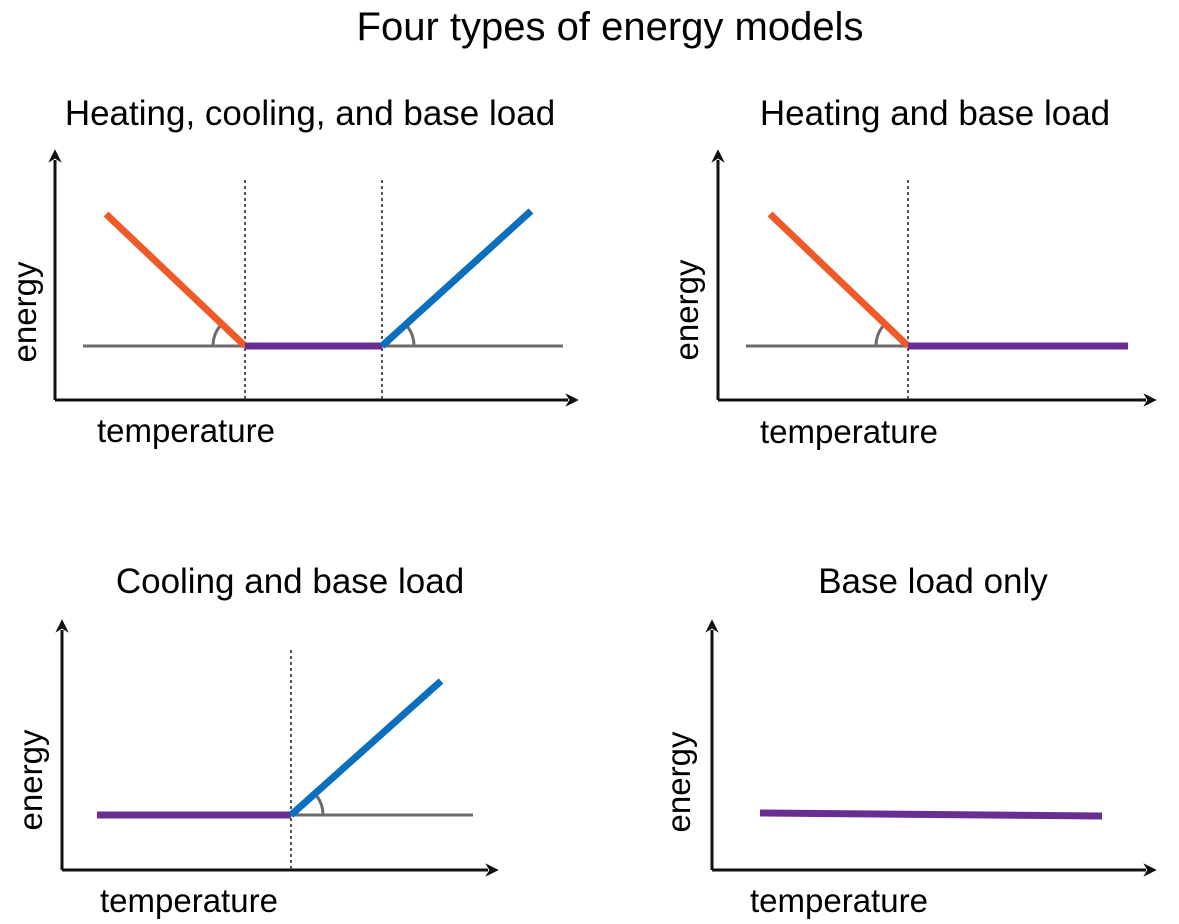 The image size is (1179, 924). Describe the element at coordinates (935, 113) in the screenshot. I see `panel-title: Heating and base load` at that location.